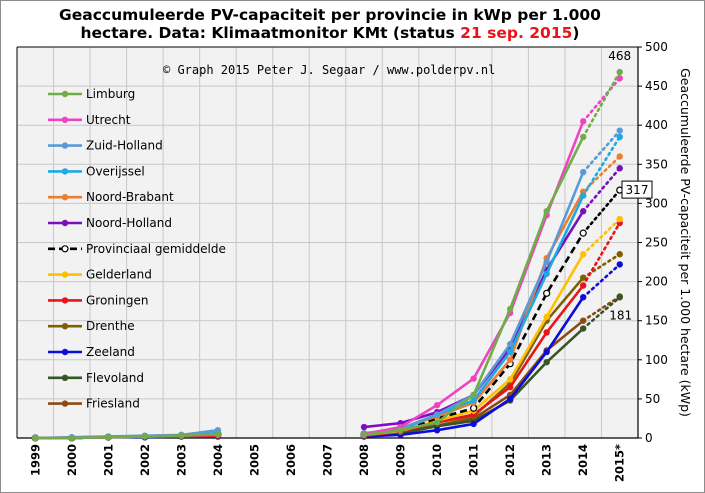 The height and width of the screenshot is (493, 705). What do you see at coordinates (145, 460) in the screenshot?
I see `x-tick-label: 2002` at bounding box center [145, 460].